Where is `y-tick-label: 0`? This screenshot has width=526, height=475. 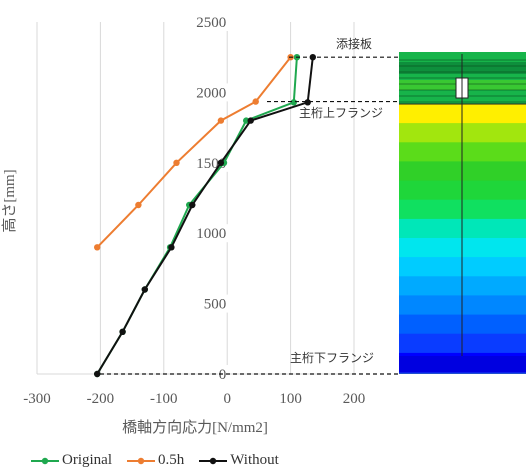 y-tick-label: 0 is located at coordinates (223, 375).